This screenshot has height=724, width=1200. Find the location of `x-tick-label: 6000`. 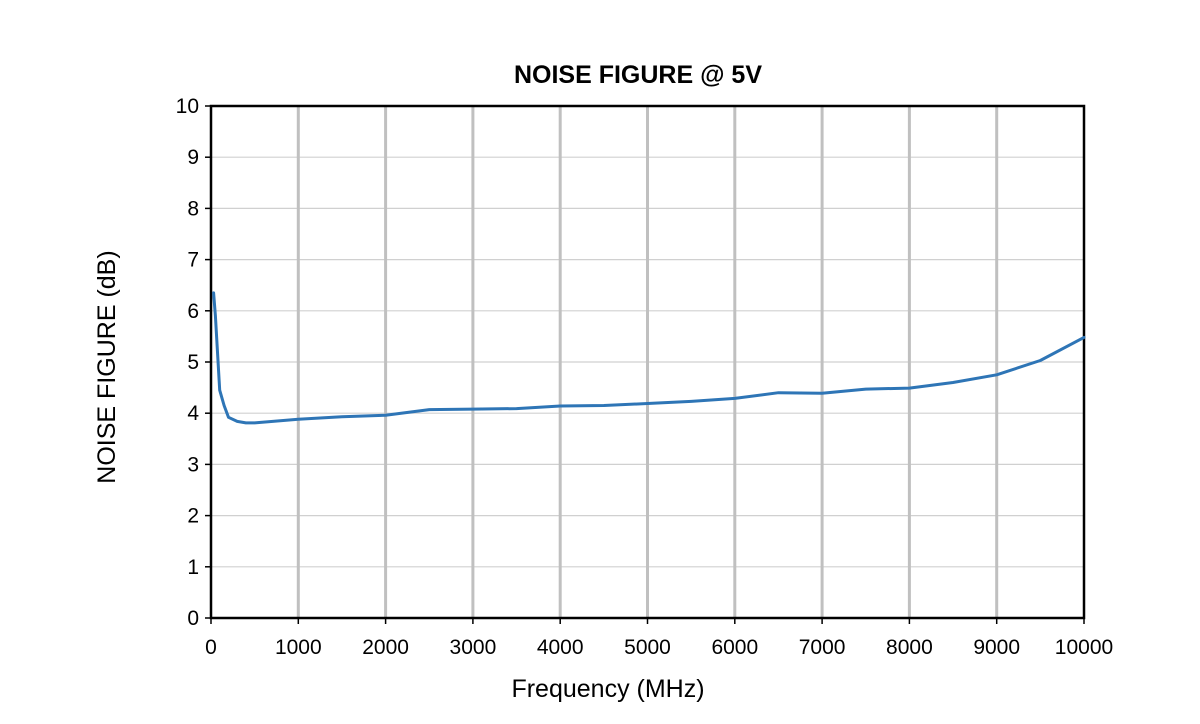

x-tick-label: 6000 is located at coordinates (734, 647).